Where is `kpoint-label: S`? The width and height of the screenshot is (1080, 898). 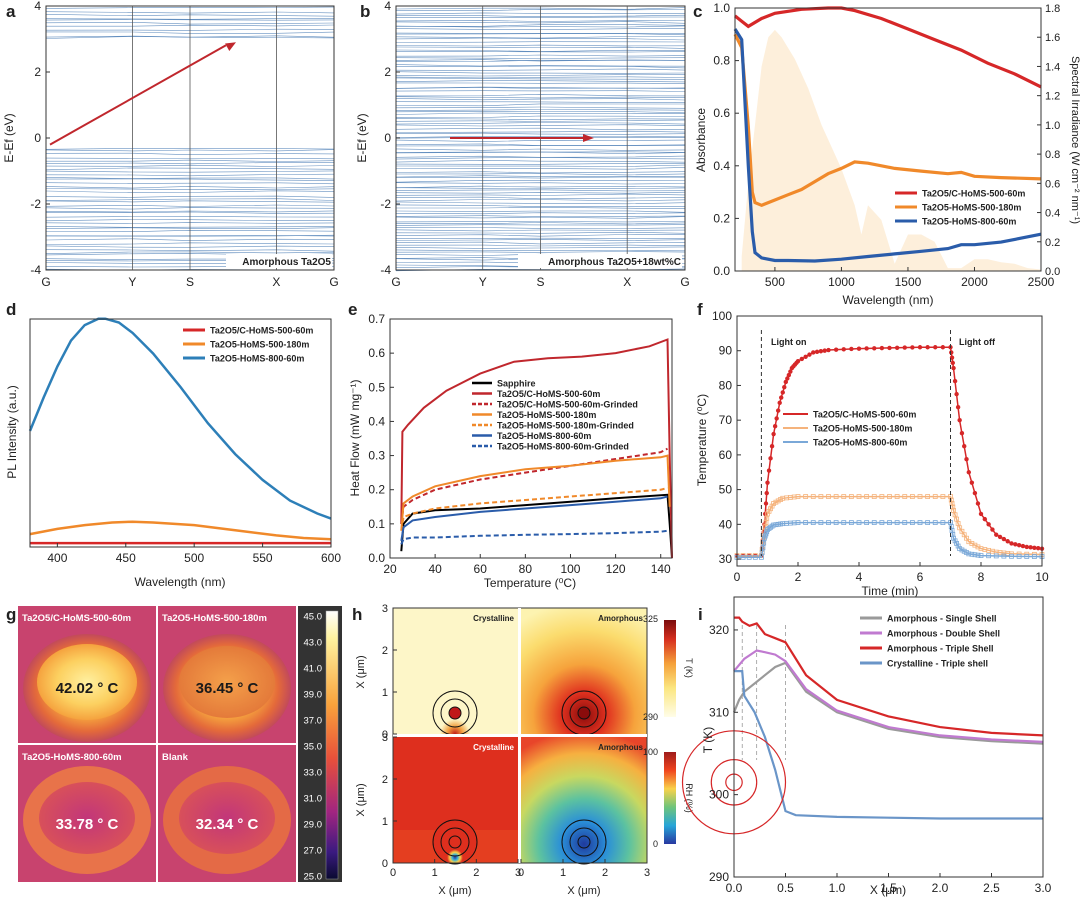
kpoint-label: S is located at coordinates (540, 282).